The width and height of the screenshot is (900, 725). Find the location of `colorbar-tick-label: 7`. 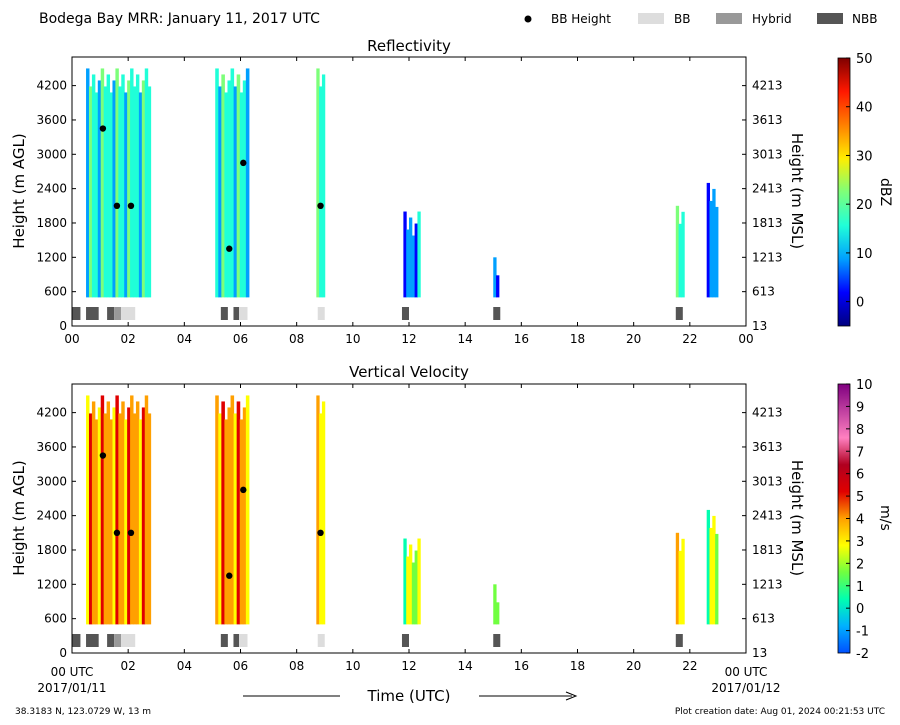

colorbar-tick-label: 7 is located at coordinates (860, 452).